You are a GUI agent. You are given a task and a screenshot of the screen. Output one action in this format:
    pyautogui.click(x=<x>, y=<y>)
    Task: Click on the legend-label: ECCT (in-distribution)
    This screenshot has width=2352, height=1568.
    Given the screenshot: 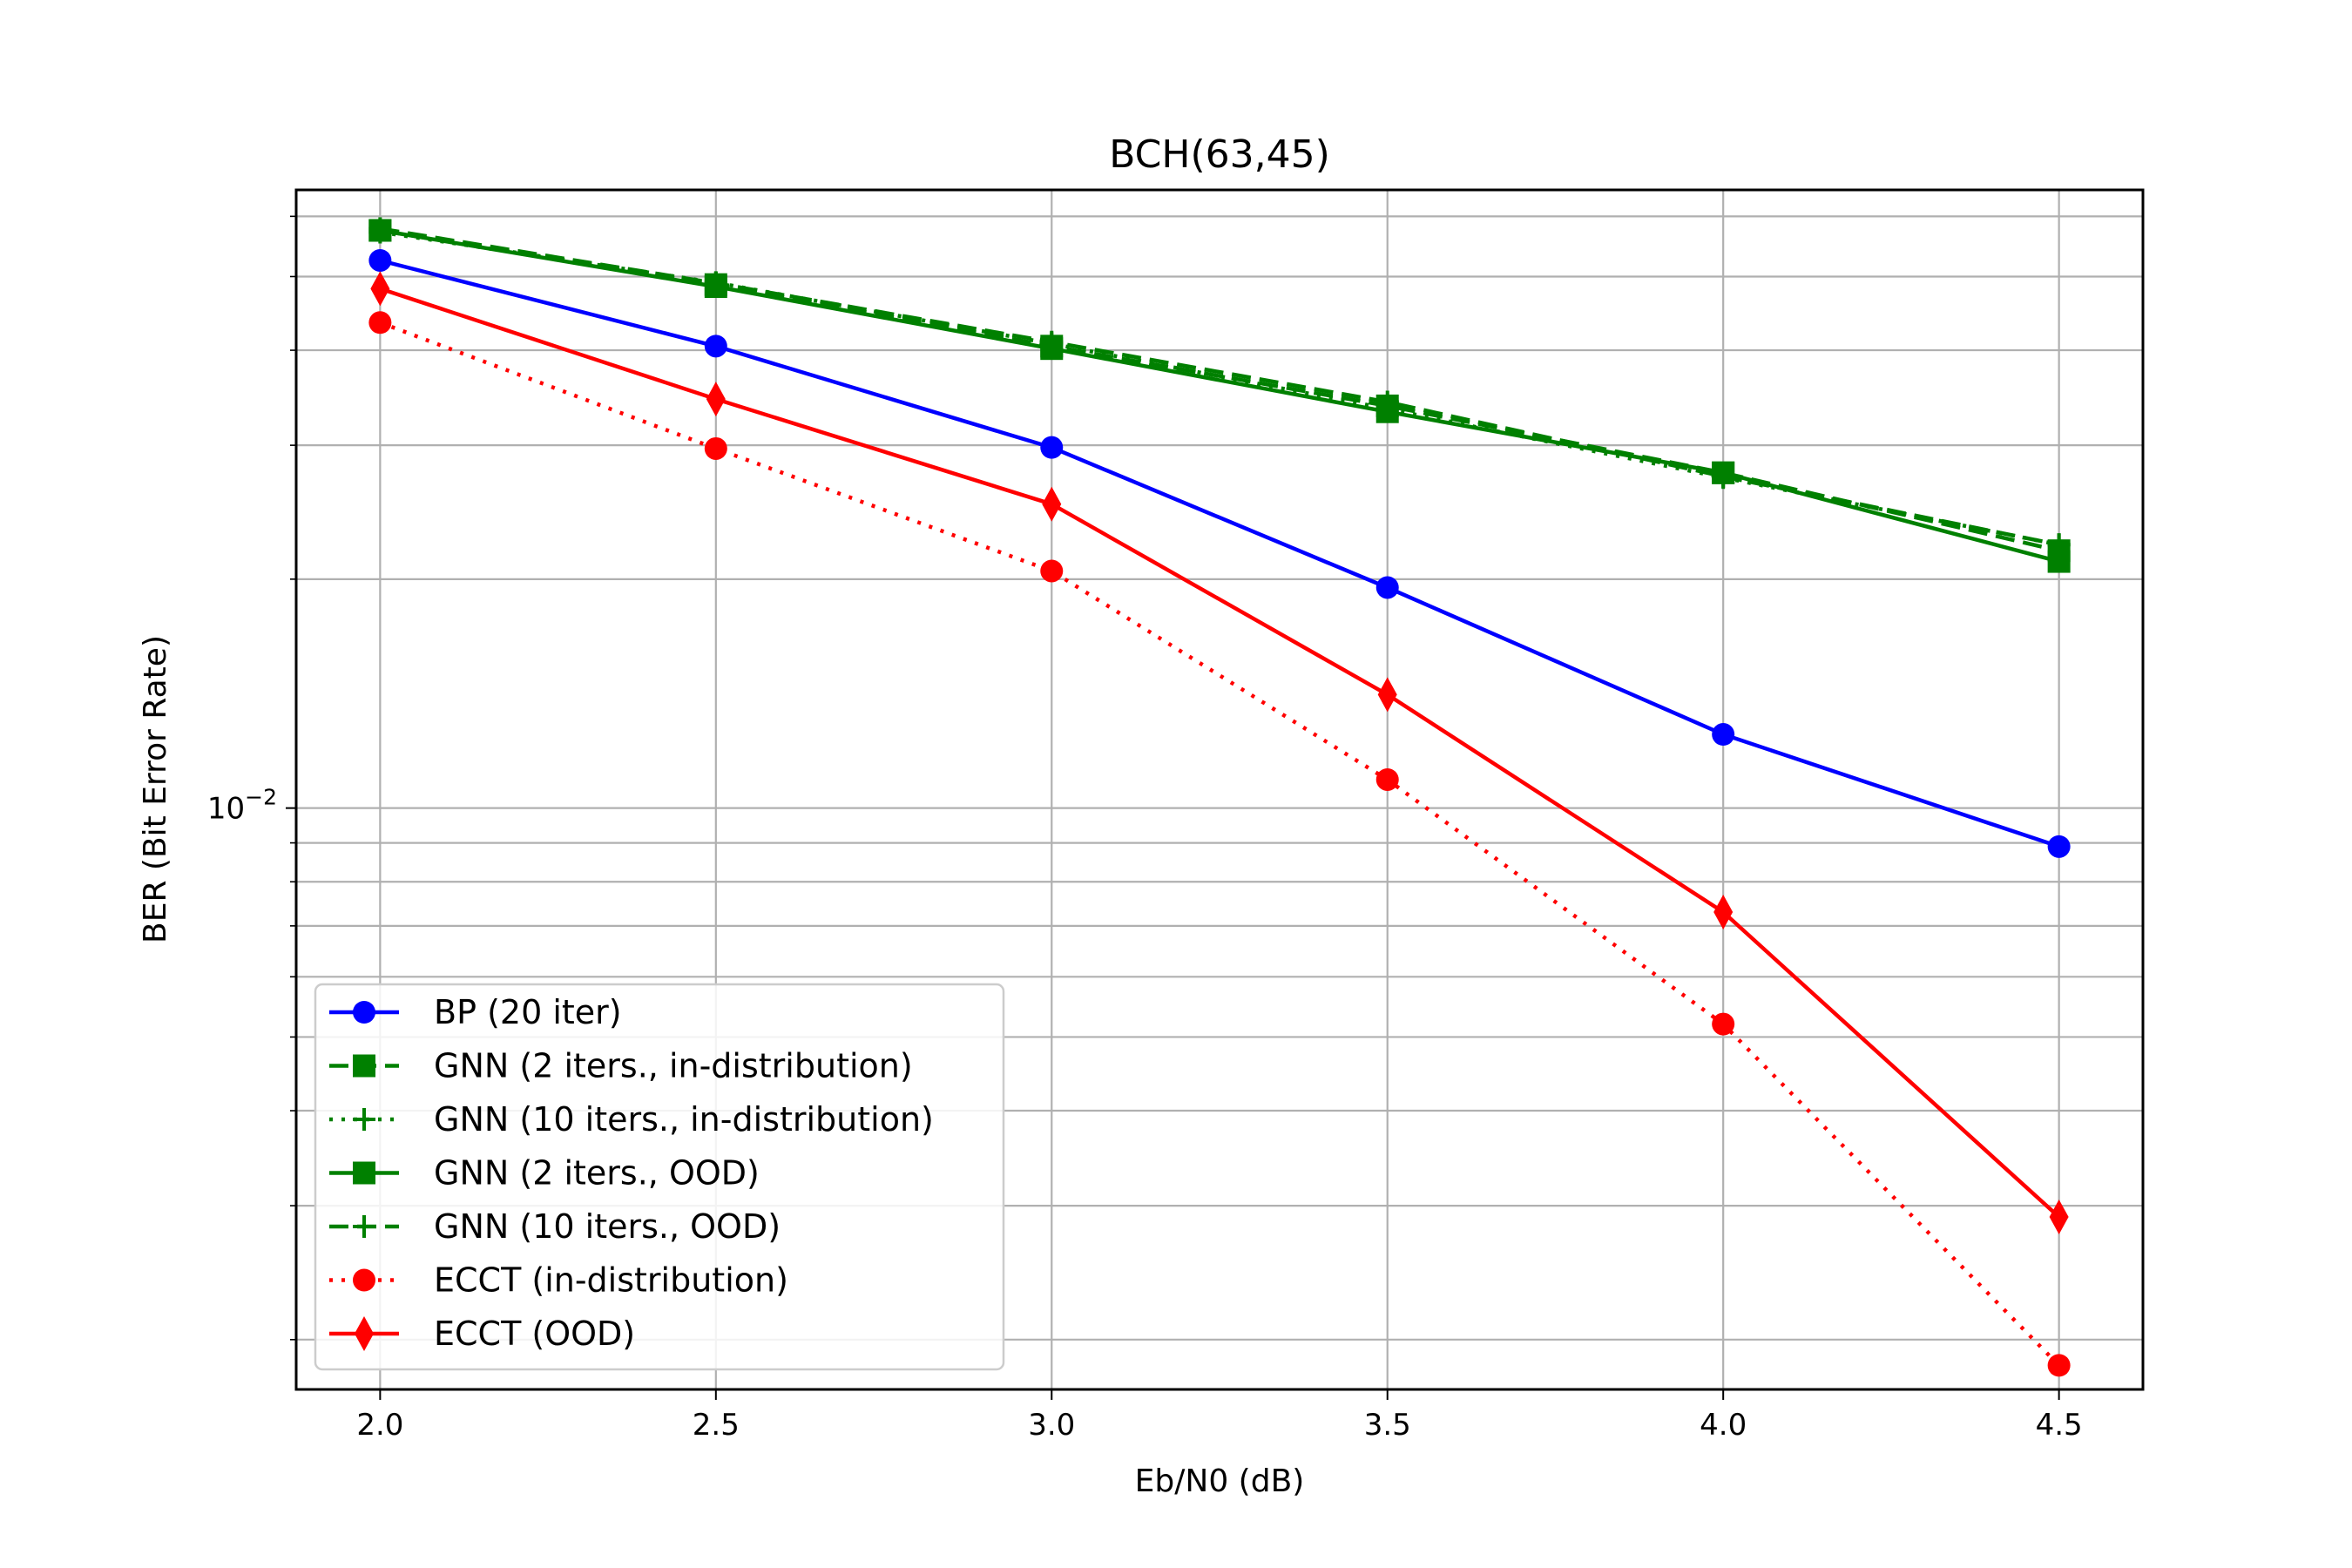 What is the action you would take?
    pyautogui.click(x=611, y=1280)
    